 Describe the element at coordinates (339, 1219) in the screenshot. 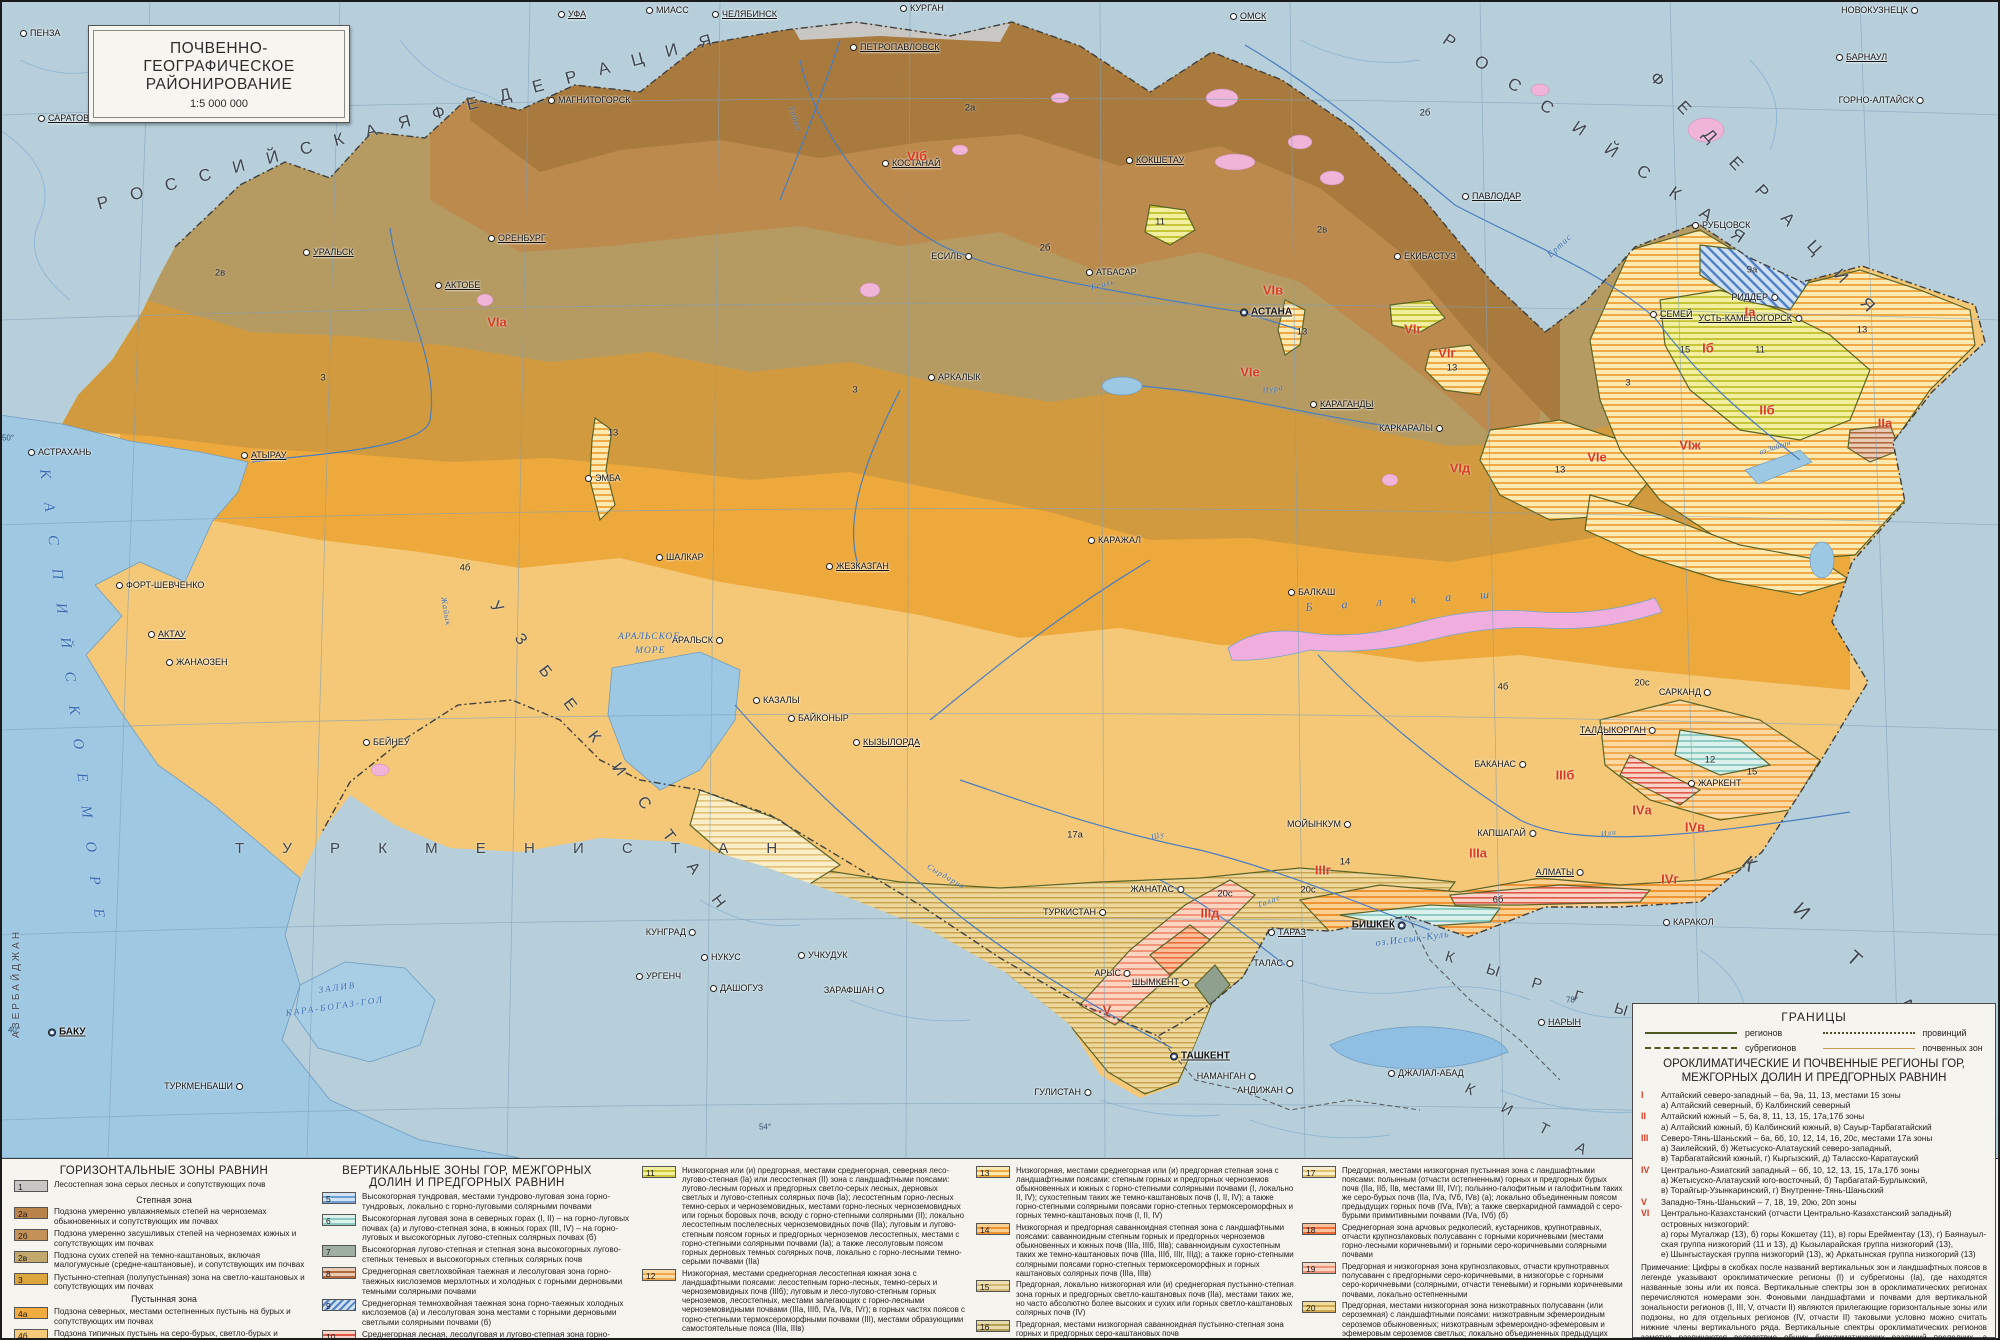

I see `legend-swatch-6: 6` at that location.